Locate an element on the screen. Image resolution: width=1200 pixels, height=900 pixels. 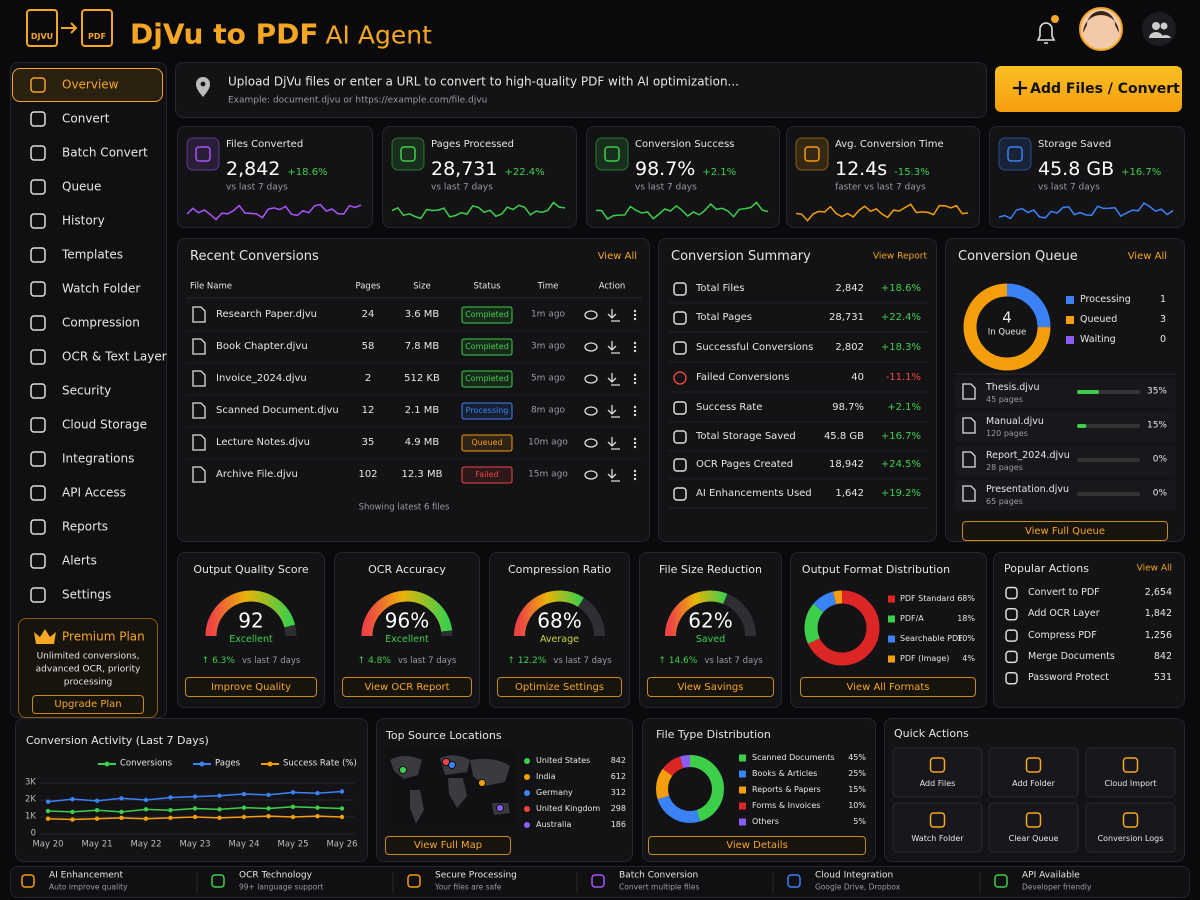
queue-file-name: Thesis.djvu is located at coordinates (1013, 388).